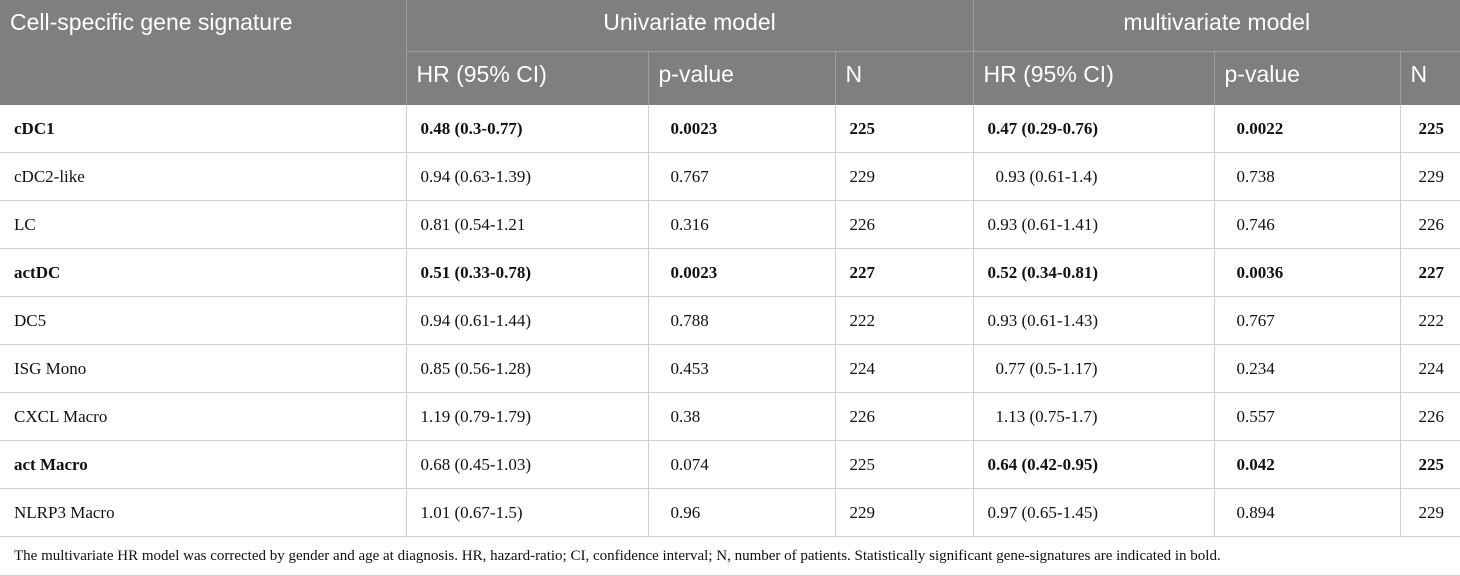 The height and width of the screenshot is (576, 1460). What do you see at coordinates (1094, 224) in the screenshot?
I see `multi-hr-cell: 0.93 (0.61-1.41)` at bounding box center [1094, 224].